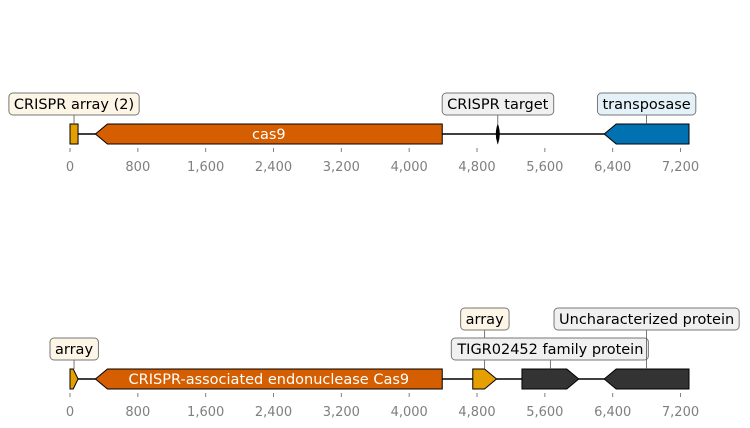 The image size is (750, 428). I want to click on feature-crispr-array, so click(74, 134).